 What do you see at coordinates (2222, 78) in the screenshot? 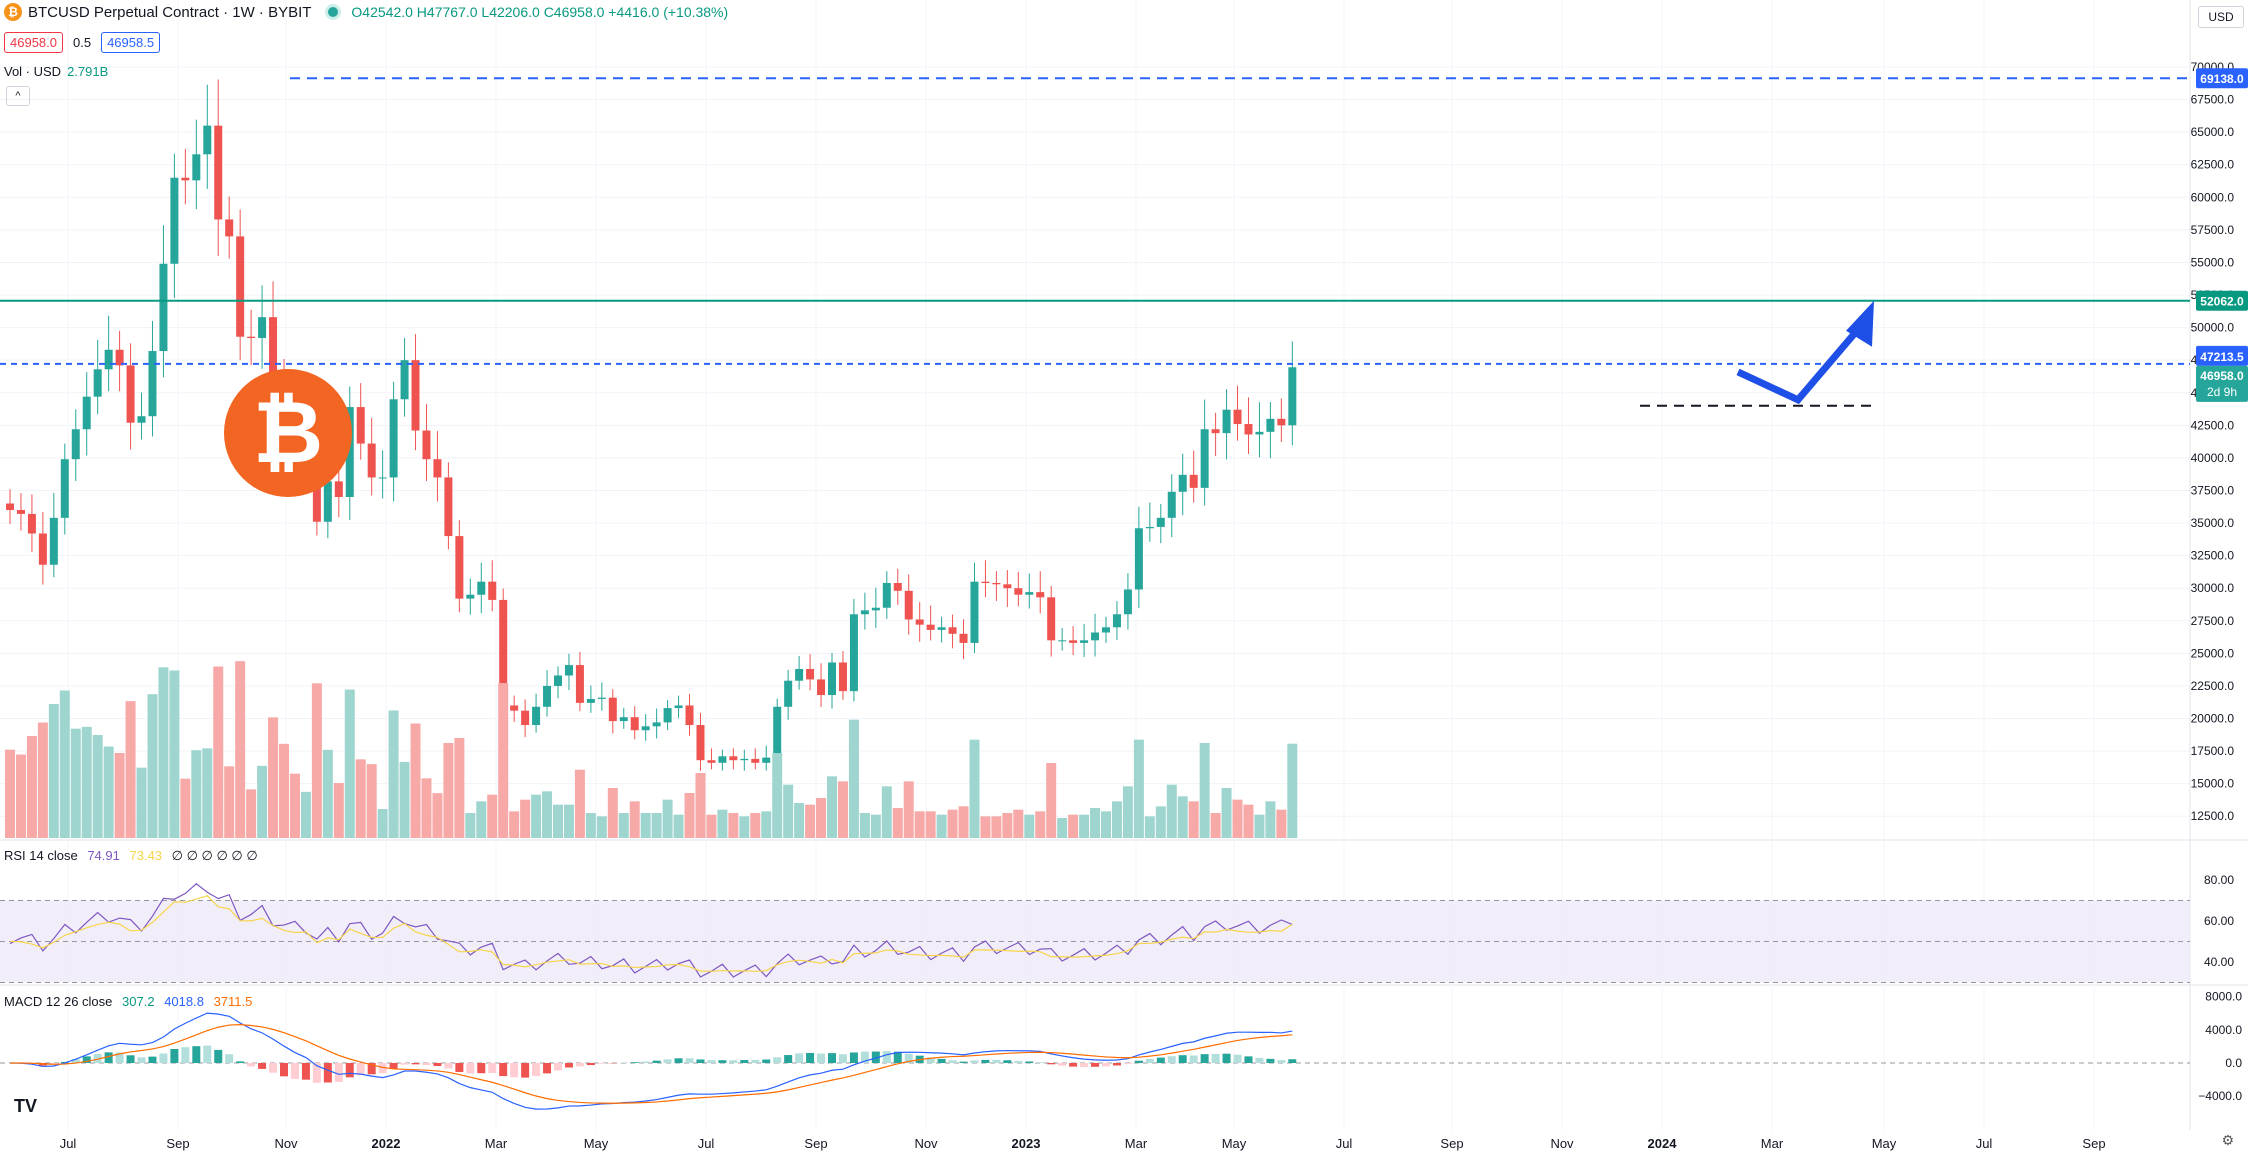
I see `ath-price-label-bg` at bounding box center [2222, 78].